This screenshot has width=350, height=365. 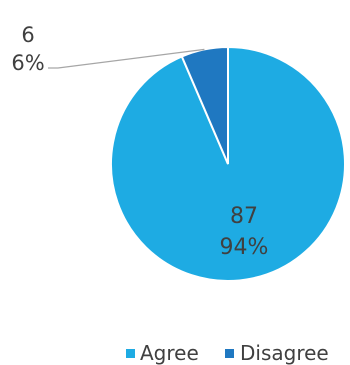 I want to click on leader-line-disagree, so click(x=126, y=58).